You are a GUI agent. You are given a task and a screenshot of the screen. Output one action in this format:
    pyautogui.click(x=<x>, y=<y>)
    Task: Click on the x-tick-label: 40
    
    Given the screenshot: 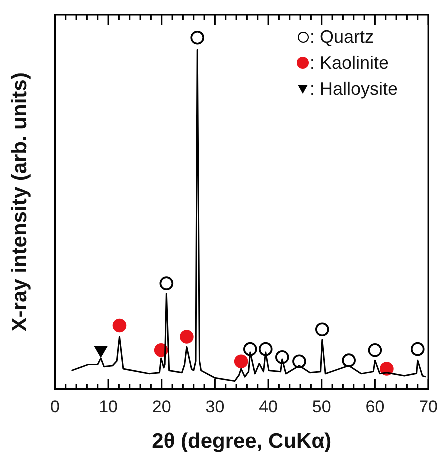 What is the action you would take?
    pyautogui.click(x=268, y=406)
    